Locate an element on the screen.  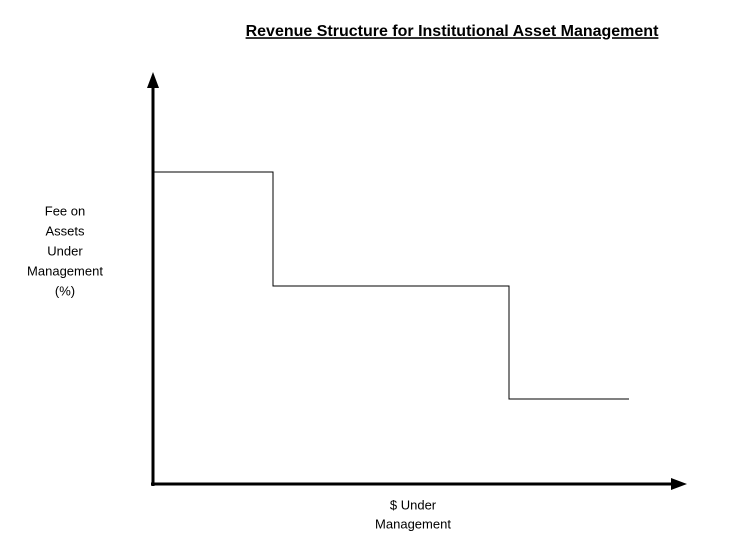
x-axis-arrow is located at coordinates (679, 484).